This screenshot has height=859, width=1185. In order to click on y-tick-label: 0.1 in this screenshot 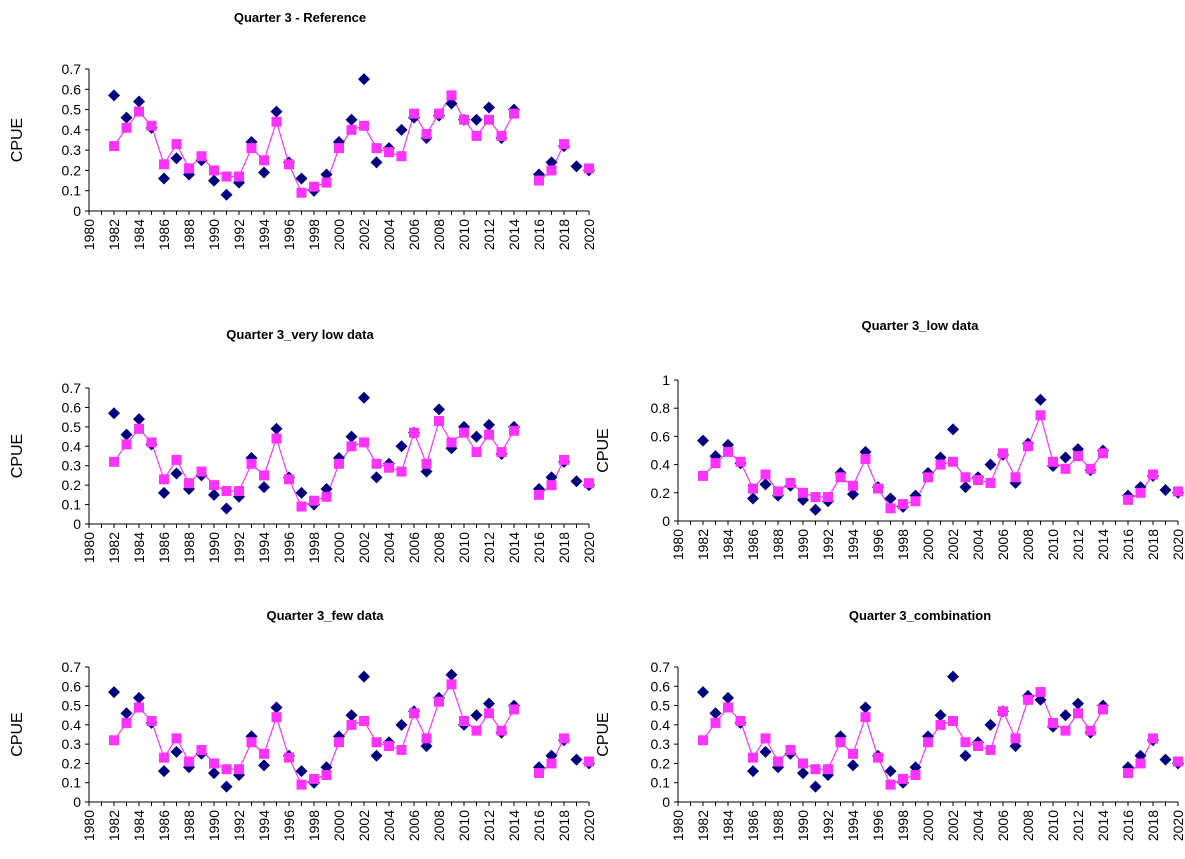, I will do `click(661, 783)`.